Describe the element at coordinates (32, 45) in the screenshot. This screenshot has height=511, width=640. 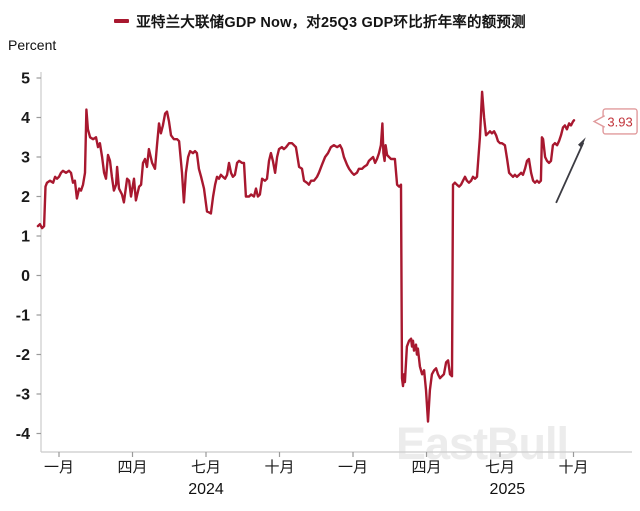
I see `y-axis-title: Percent` at that location.